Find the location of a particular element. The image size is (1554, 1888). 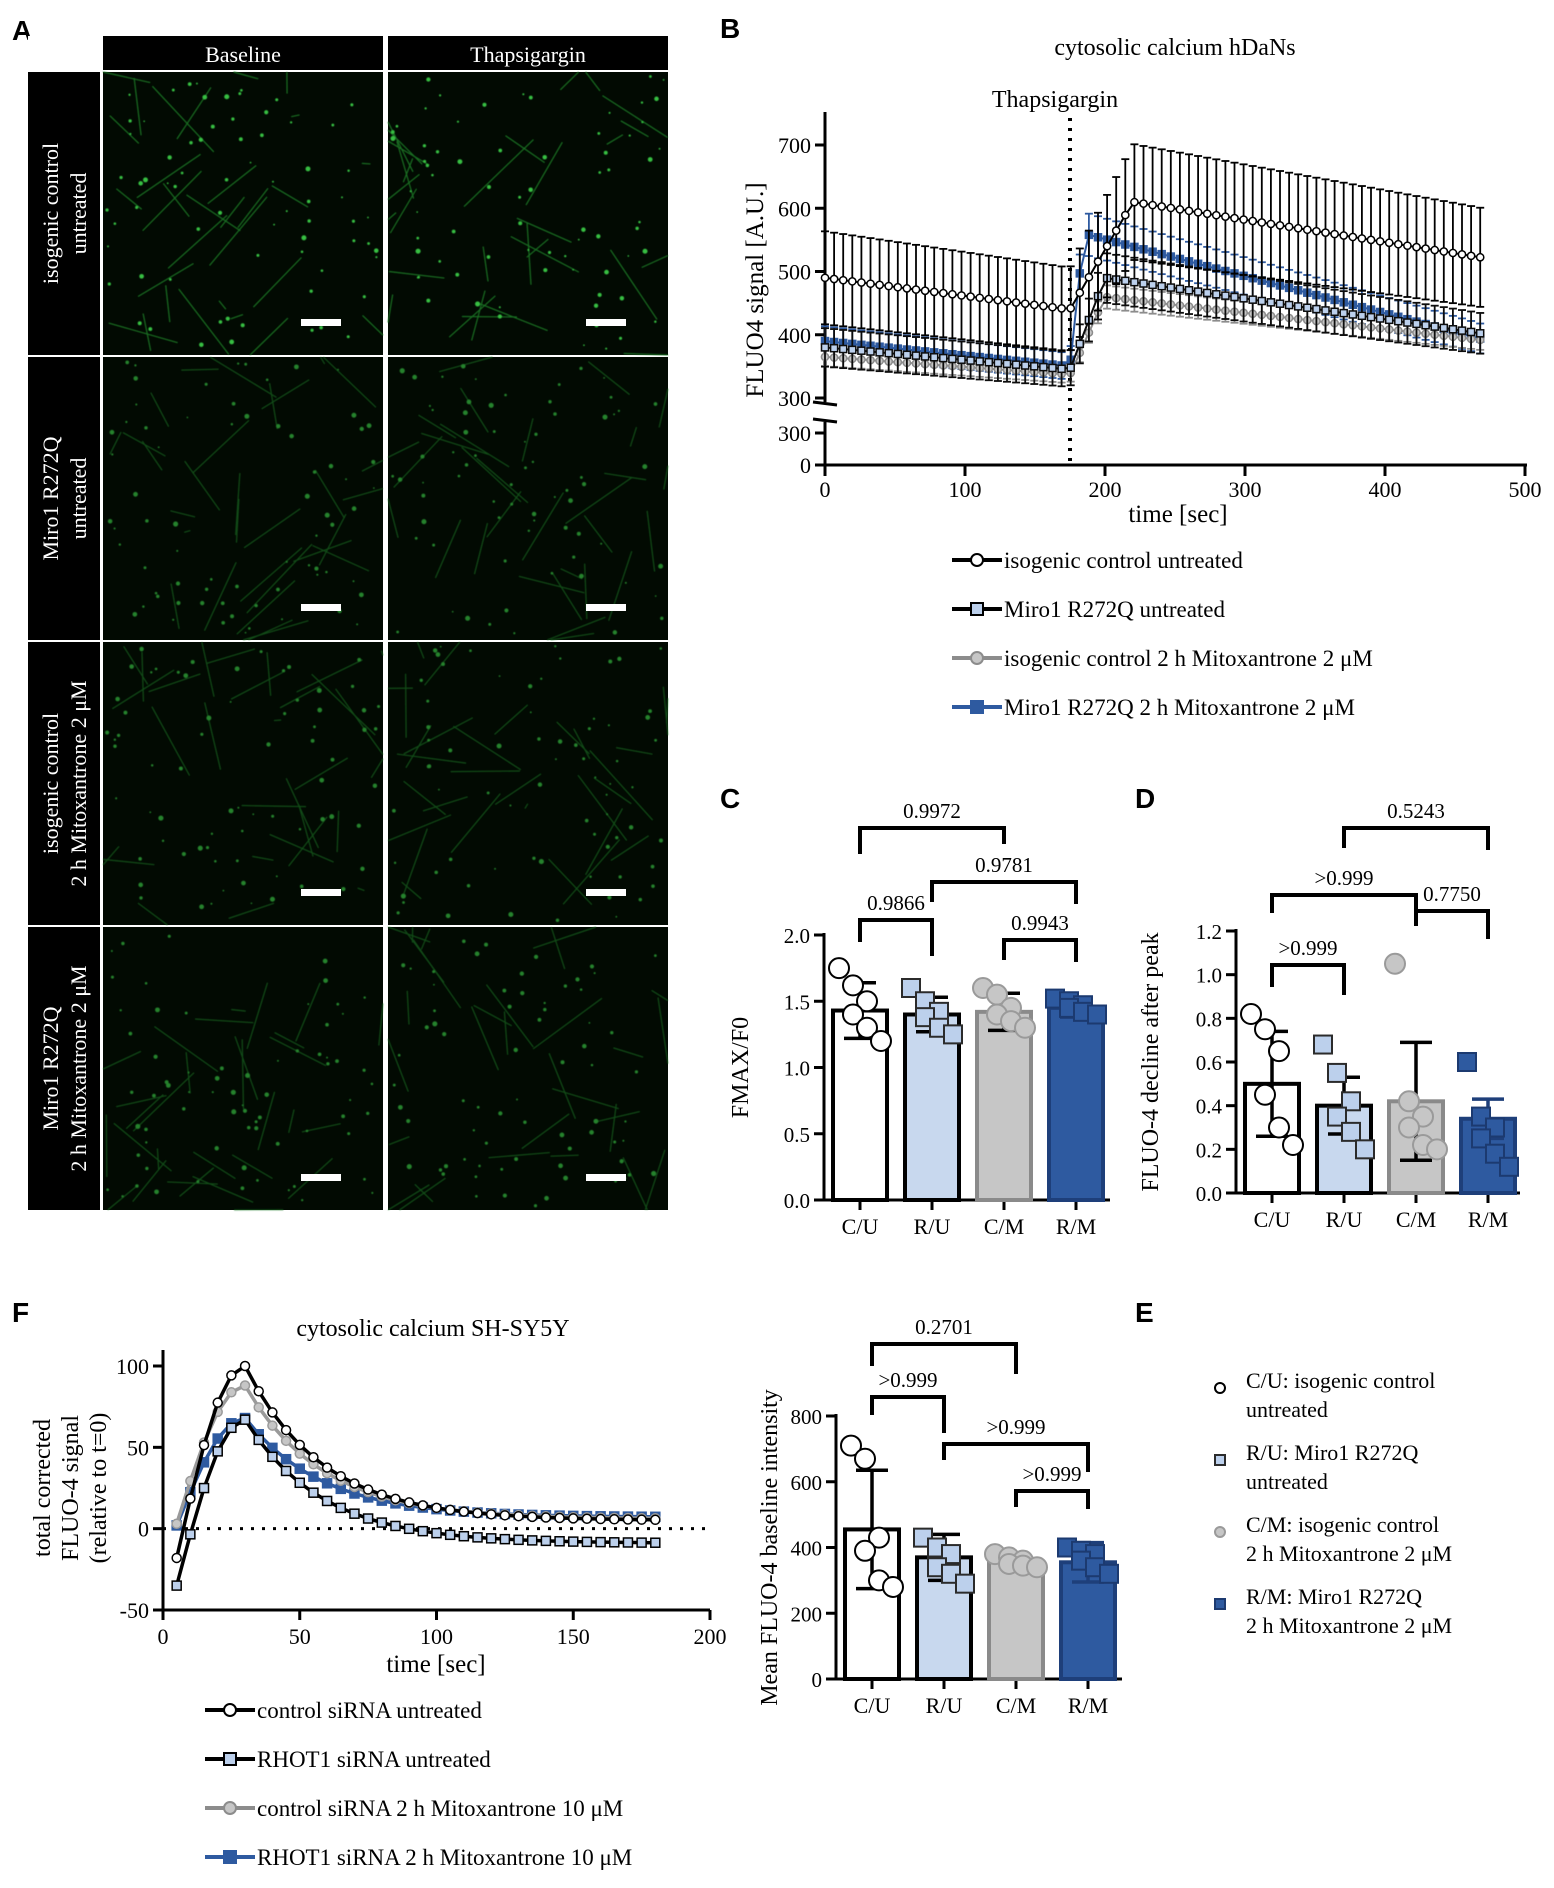

y-tick-label: 0.4 is located at coordinates (1209, 1107).